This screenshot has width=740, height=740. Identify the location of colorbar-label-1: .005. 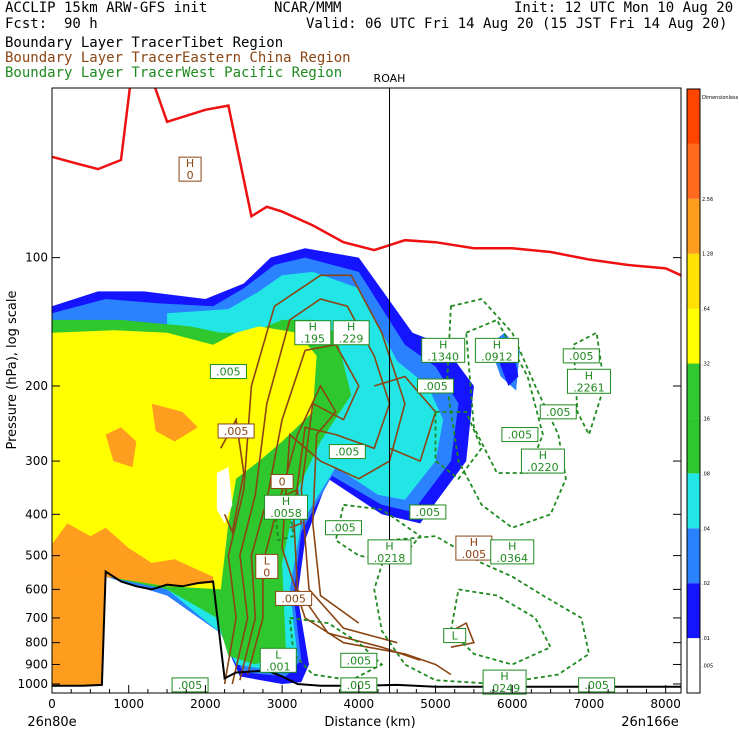
(707, 667).